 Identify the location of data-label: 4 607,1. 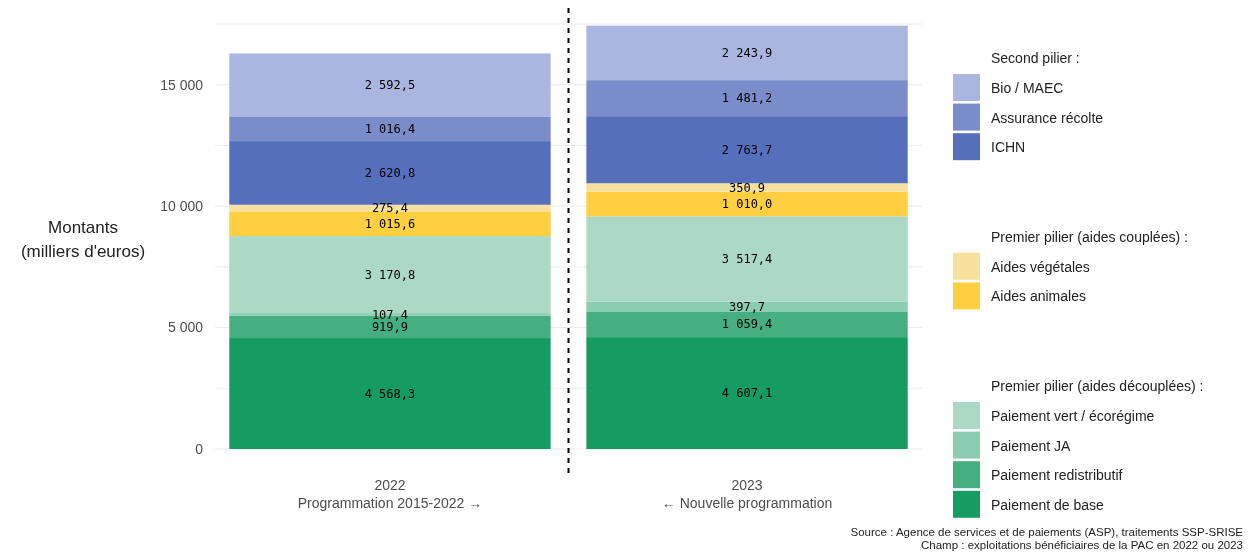
(747, 393).